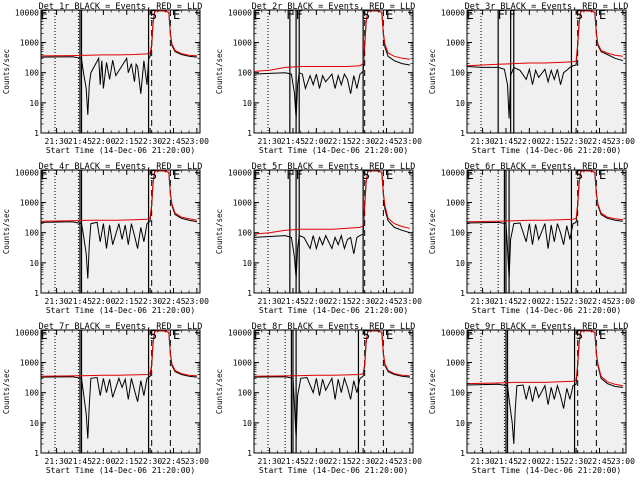 Image resolution: width=640 pixels, height=480 pixels. What do you see at coordinates (334, 7) in the screenshot?
I see `plot-title: Det 2r BLACK = Events, RED = LLD` at bounding box center [334, 7].